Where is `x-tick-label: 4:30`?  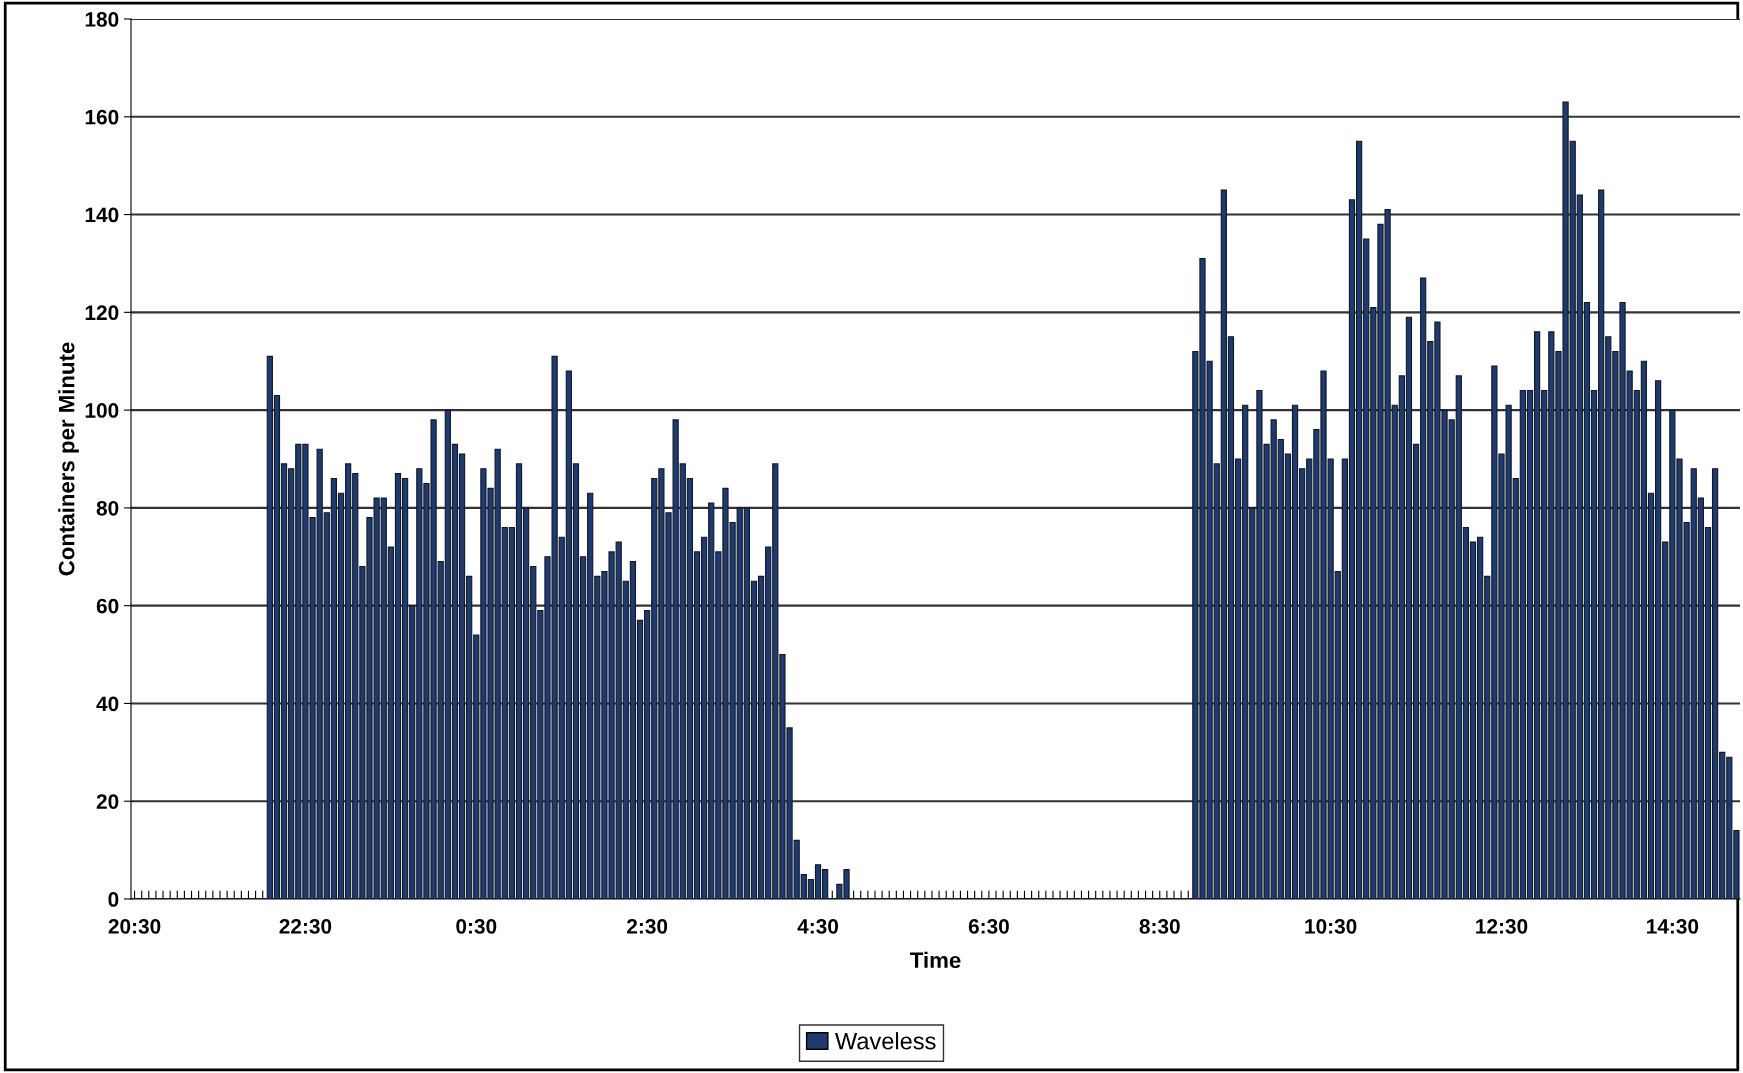 x-tick-label: 4:30 is located at coordinates (818, 926).